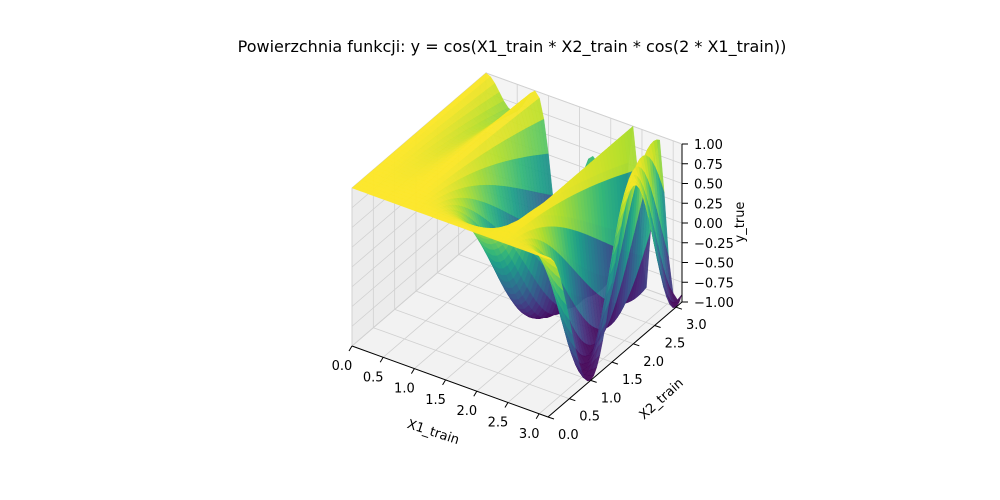 Image resolution: width=1000 pixels, height=500 pixels. Describe the element at coordinates (653, 362) in the screenshot. I see `y-tick-label: 2.0` at that location.